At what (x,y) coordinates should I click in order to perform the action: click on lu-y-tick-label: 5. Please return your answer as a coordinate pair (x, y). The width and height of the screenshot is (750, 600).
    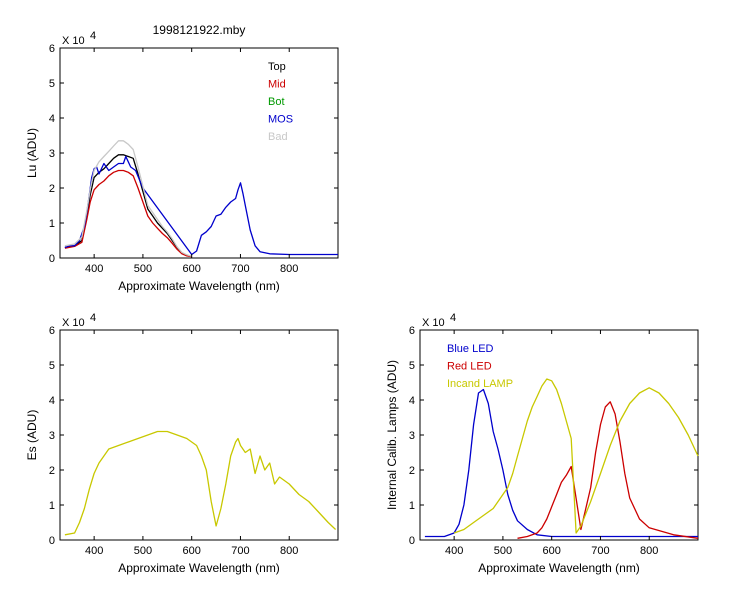
    Looking at the image, I should click on (52, 84).